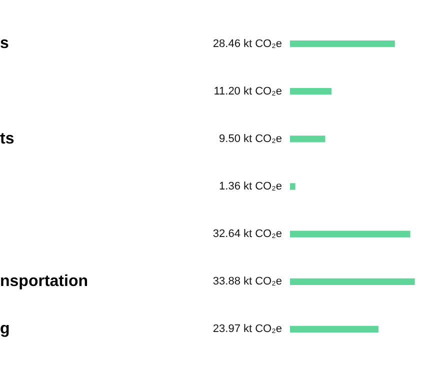 Image resolution: width=447 pixels, height=373 pixels. What do you see at coordinates (247, 282) in the screenshot?
I see `data-label: 33.88 kt CO₂e` at bounding box center [247, 282].